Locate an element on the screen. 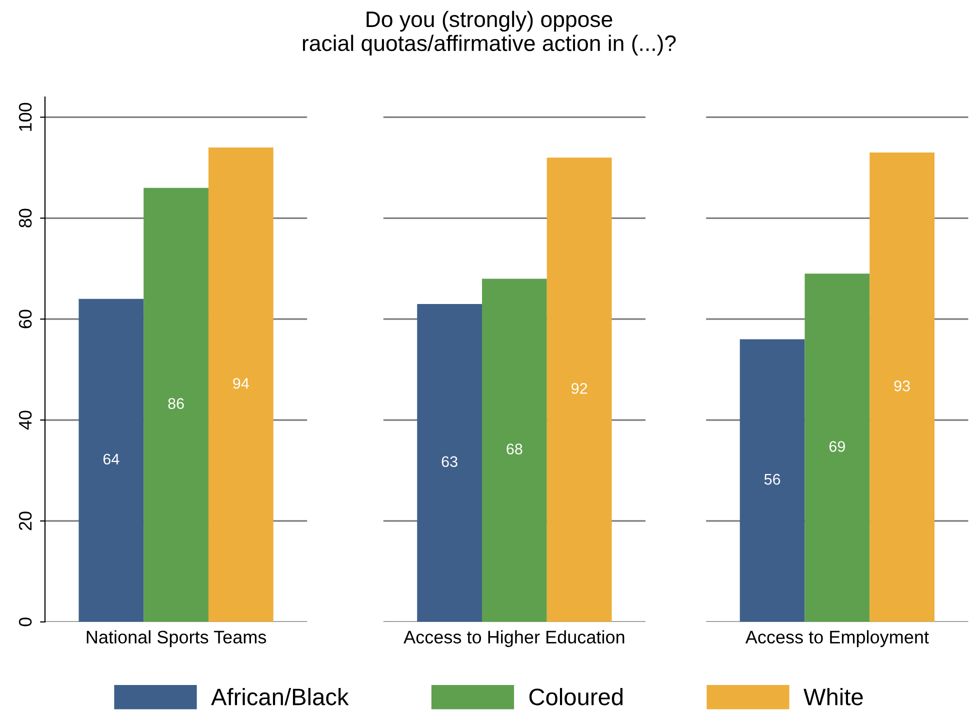 The height and width of the screenshot is (724, 978). data-label: 64 is located at coordinates (111, 459).